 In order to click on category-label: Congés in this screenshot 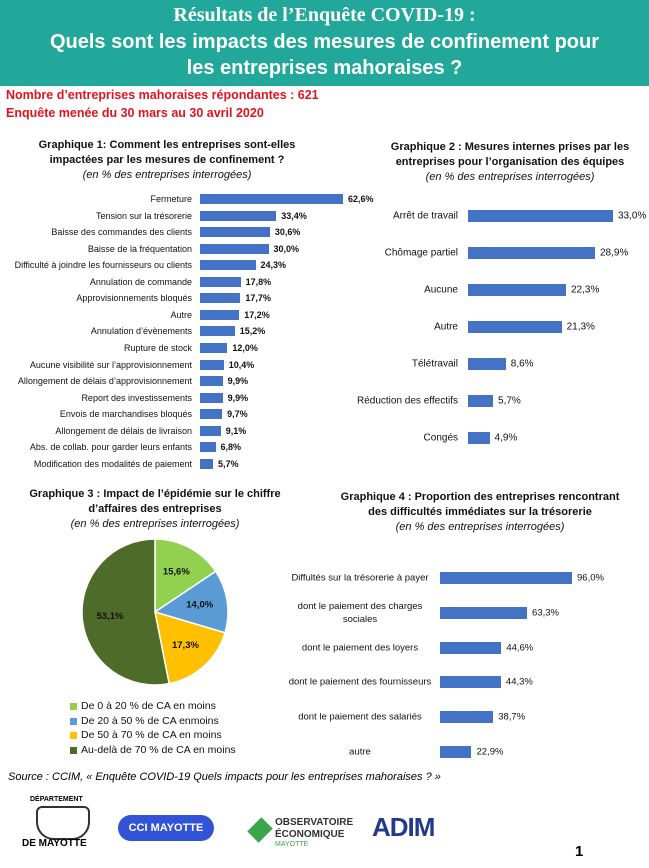, I will do `click(440, 438)`.